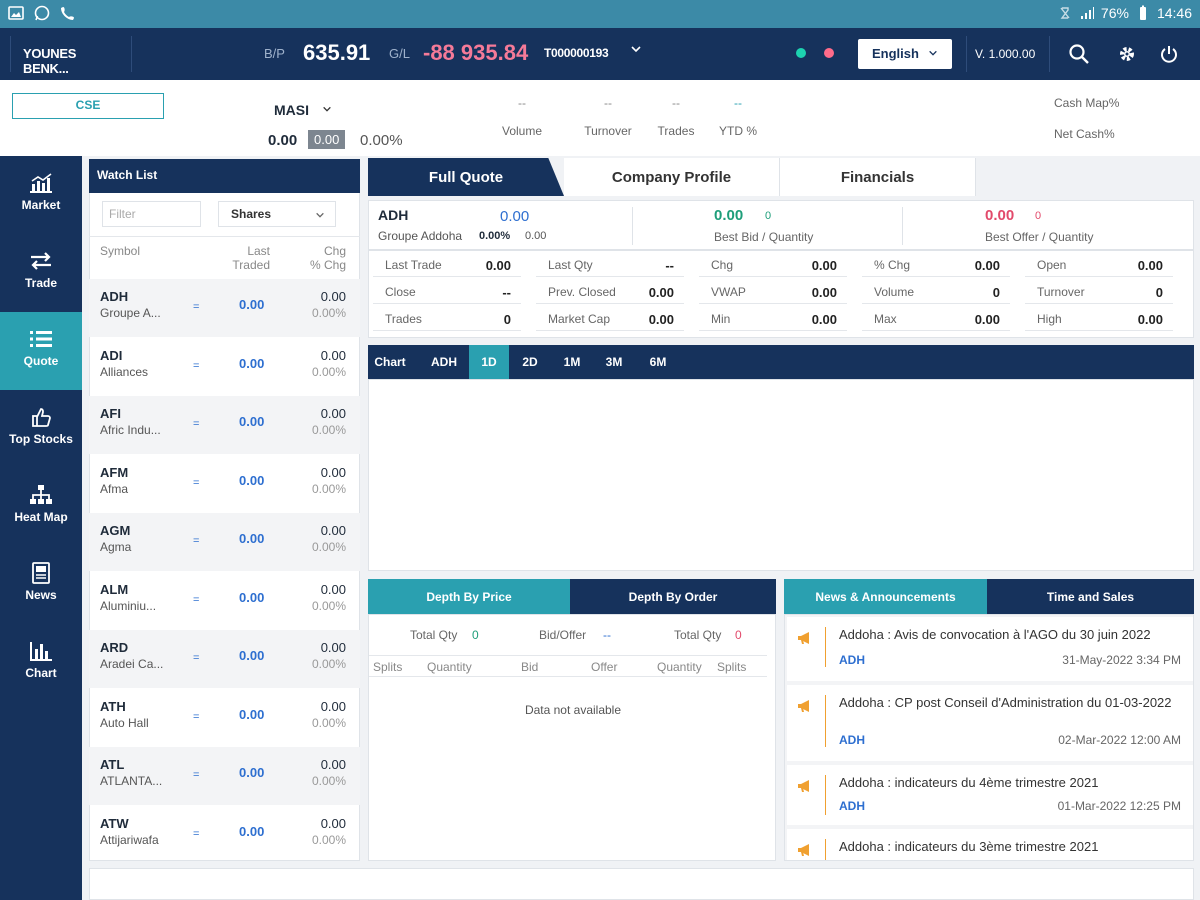 This screenshot has height=900, width=1200. Describe the element at coordinates (41, 663) in the screenshot. I see `nav-chart: Chart` at that location.